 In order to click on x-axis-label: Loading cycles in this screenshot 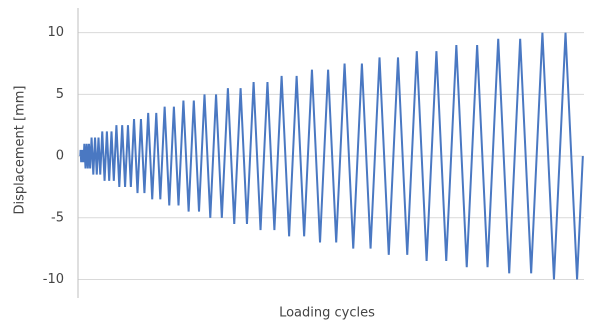, I will do `click(327, 313)`.